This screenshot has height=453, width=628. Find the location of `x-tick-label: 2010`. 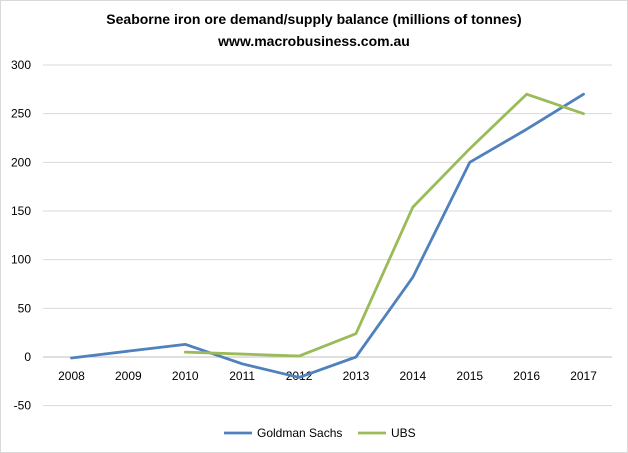

x-tick-label: 2010 is located at coordinates (185, 376).